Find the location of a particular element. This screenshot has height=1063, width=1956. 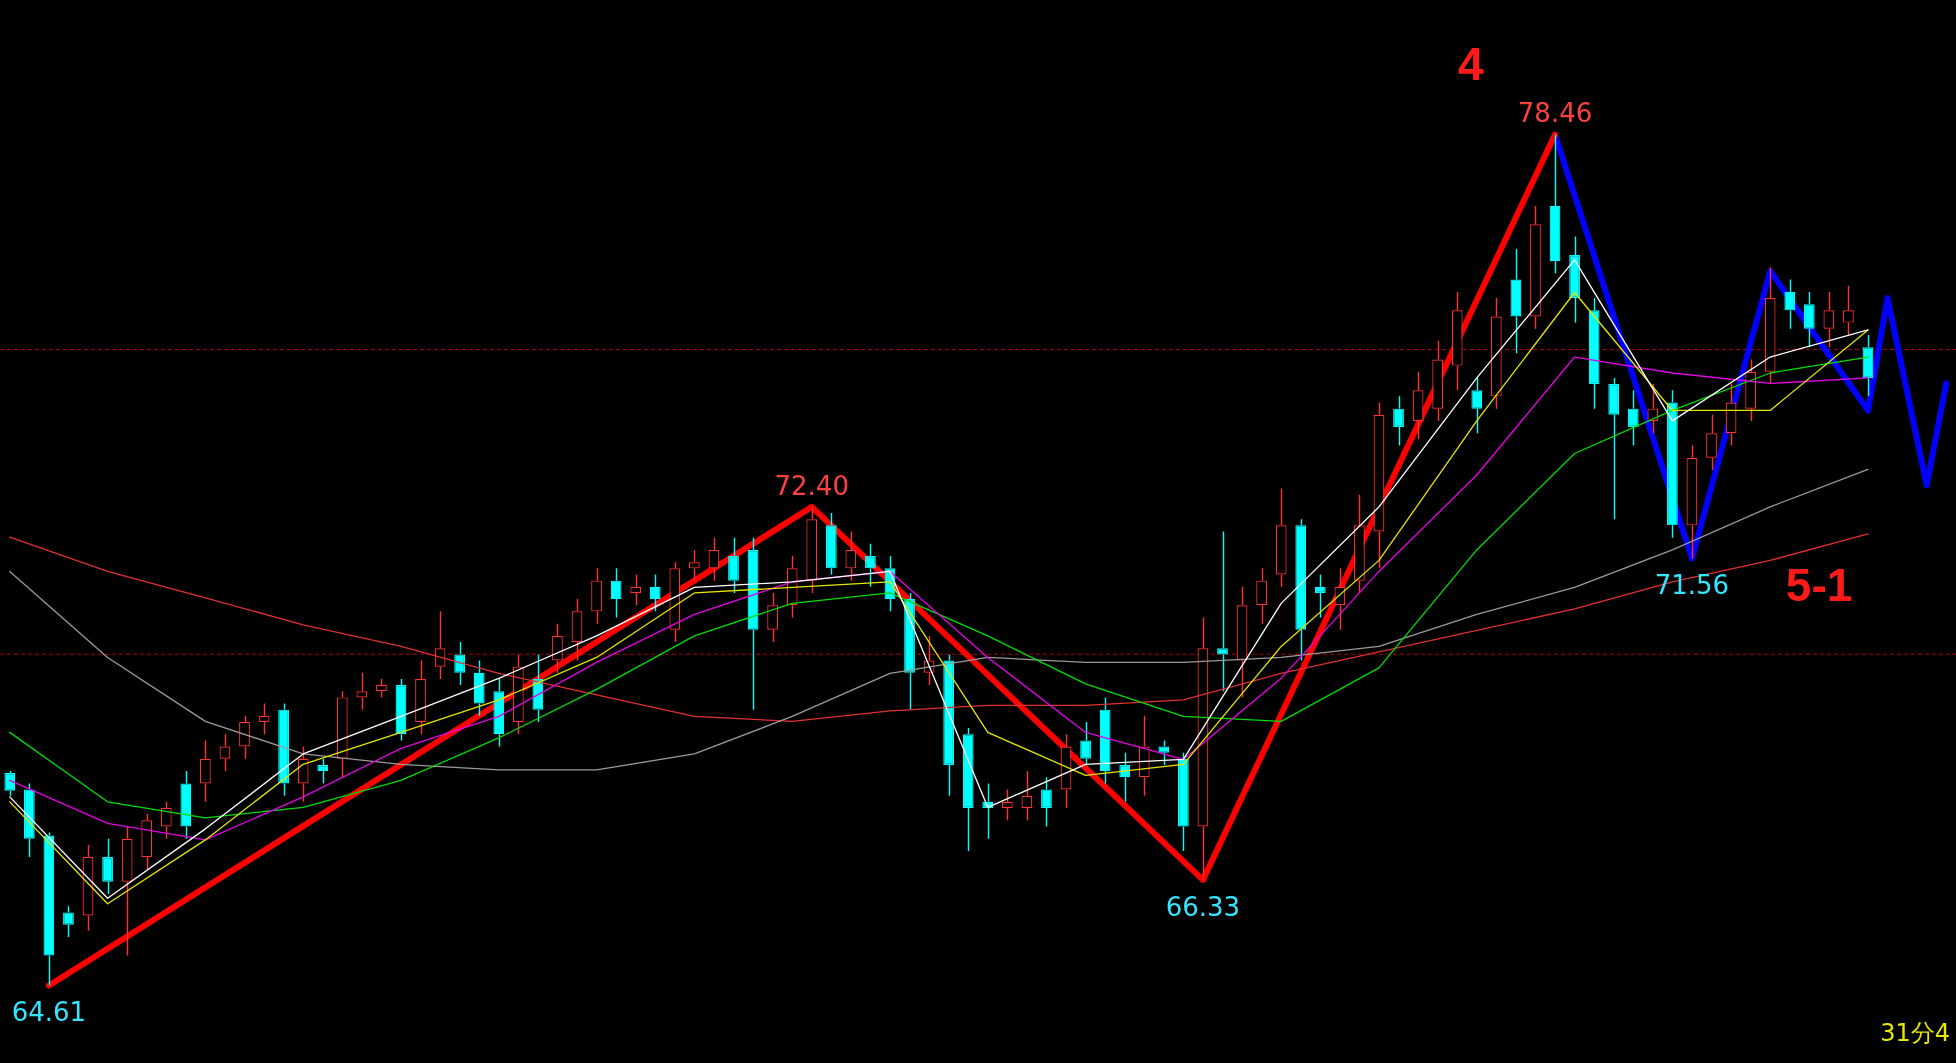

data-label: 78.46 is located at coordinates (1555, 113).